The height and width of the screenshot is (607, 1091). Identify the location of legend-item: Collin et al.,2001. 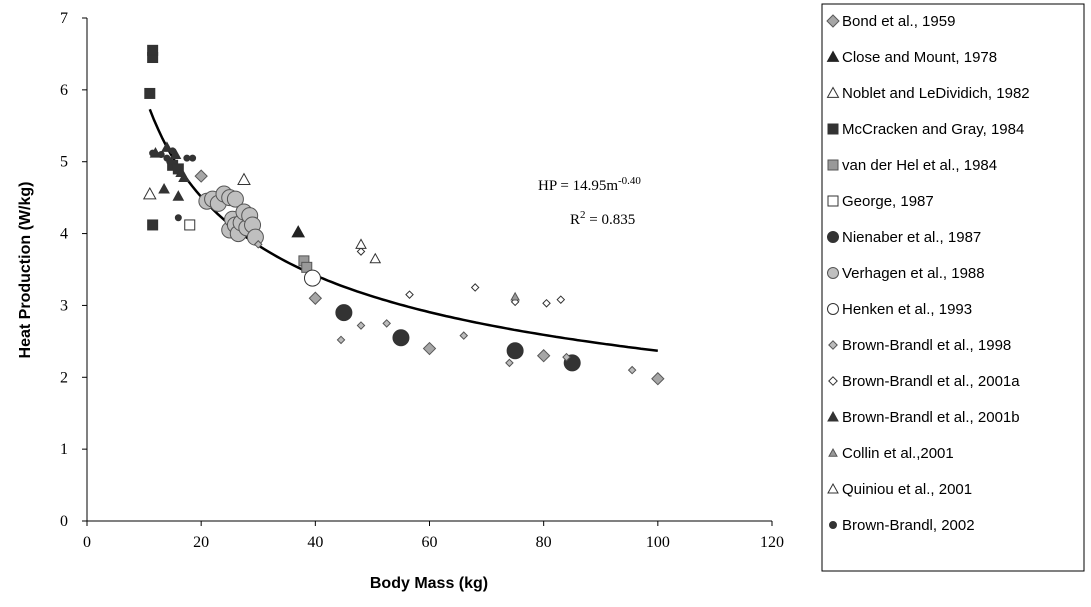
(891, 453).